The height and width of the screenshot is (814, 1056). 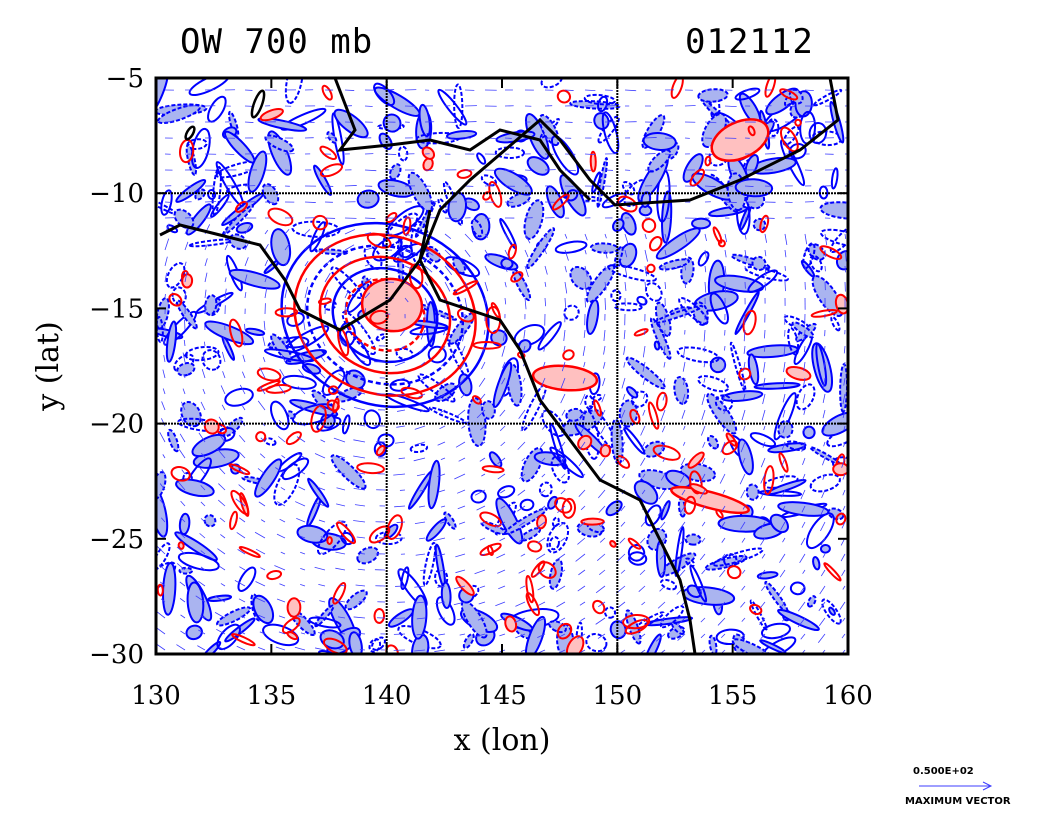 I want to click on x-tick-label: 160, so click(x=848, y=696).